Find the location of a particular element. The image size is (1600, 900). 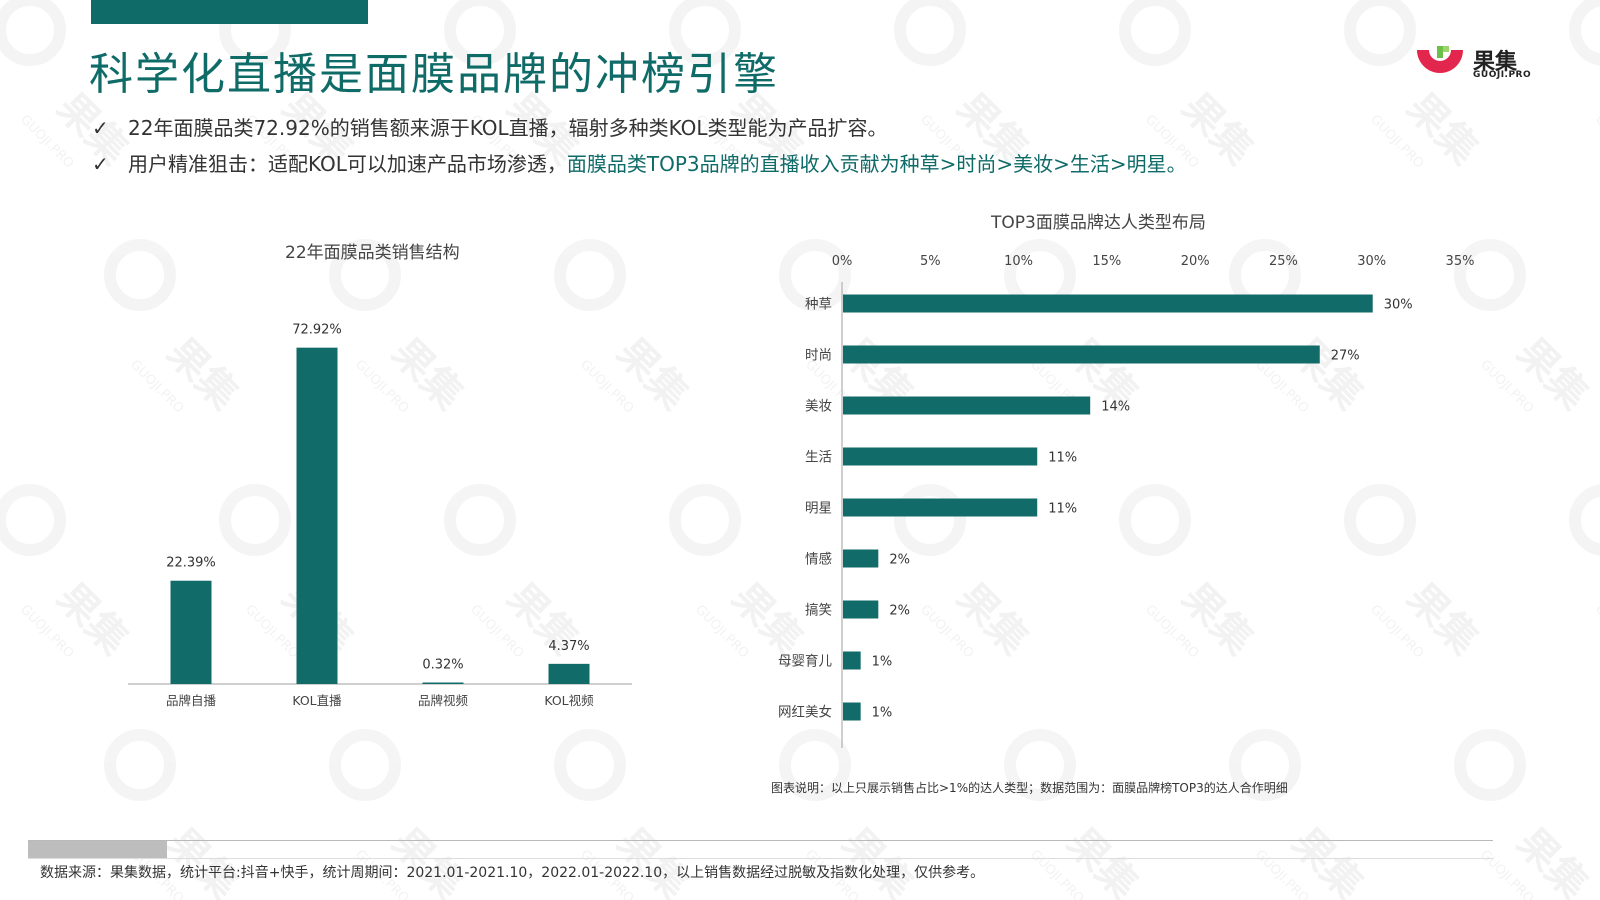

category-label: 搞笑 is located at coordinates (818, 611).